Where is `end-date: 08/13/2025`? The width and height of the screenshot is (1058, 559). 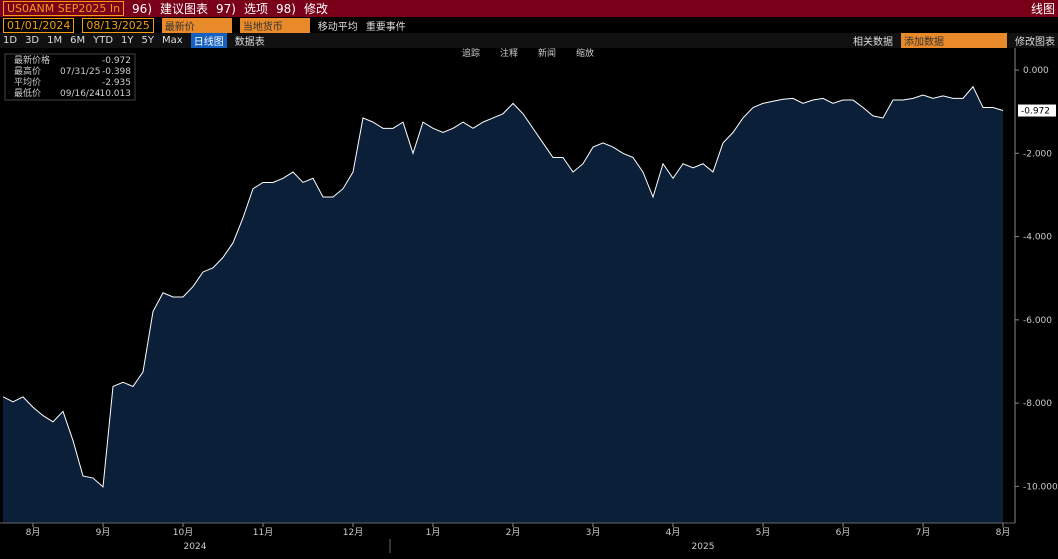 end-date: 08/13/2025 is located at coordinates (118, 25).